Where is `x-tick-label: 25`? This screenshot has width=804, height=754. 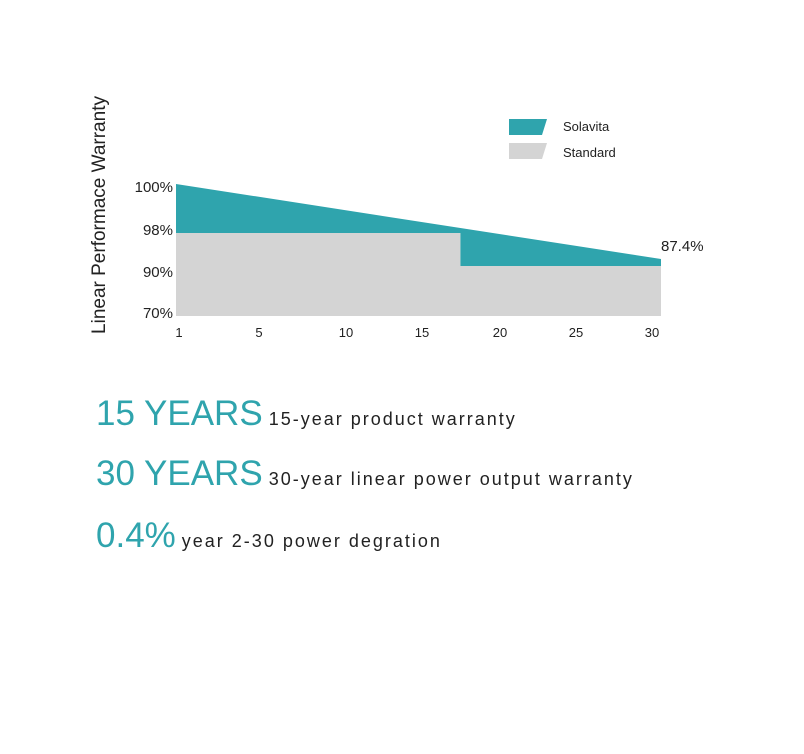 x-tick-label: 25 is located at coordinates (576, 332).